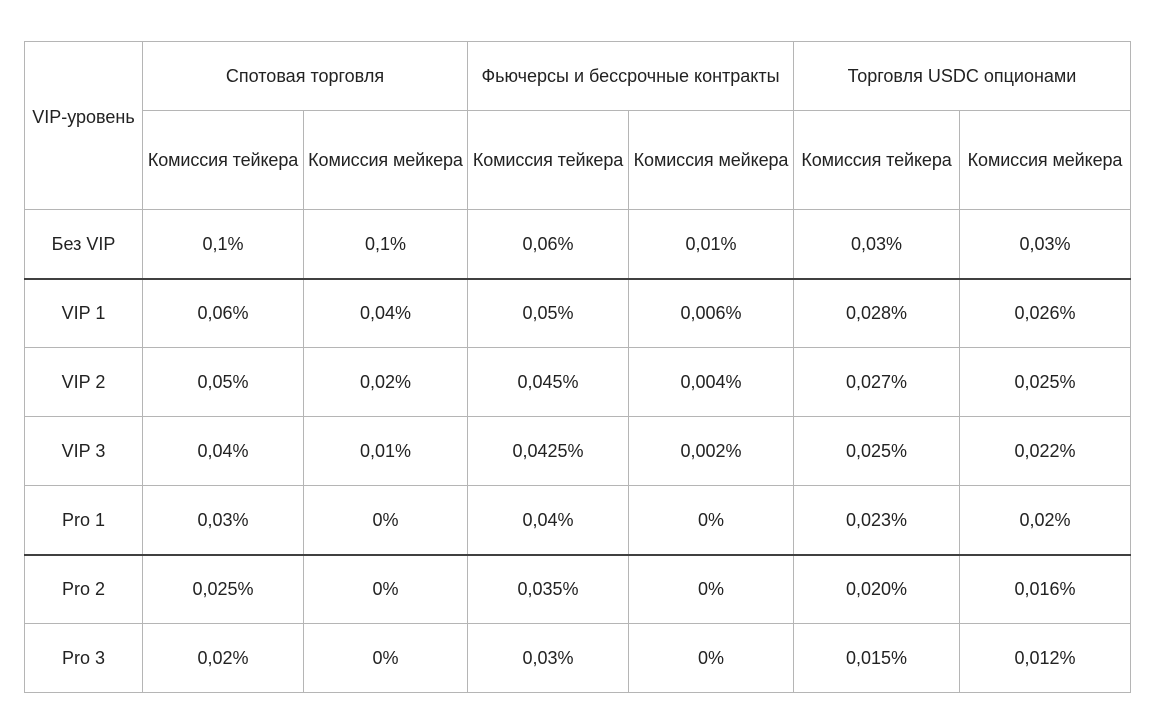 The image size is (1156, 725). I want to click on options-maker-cell: 0,026%, so click(1045, 312).